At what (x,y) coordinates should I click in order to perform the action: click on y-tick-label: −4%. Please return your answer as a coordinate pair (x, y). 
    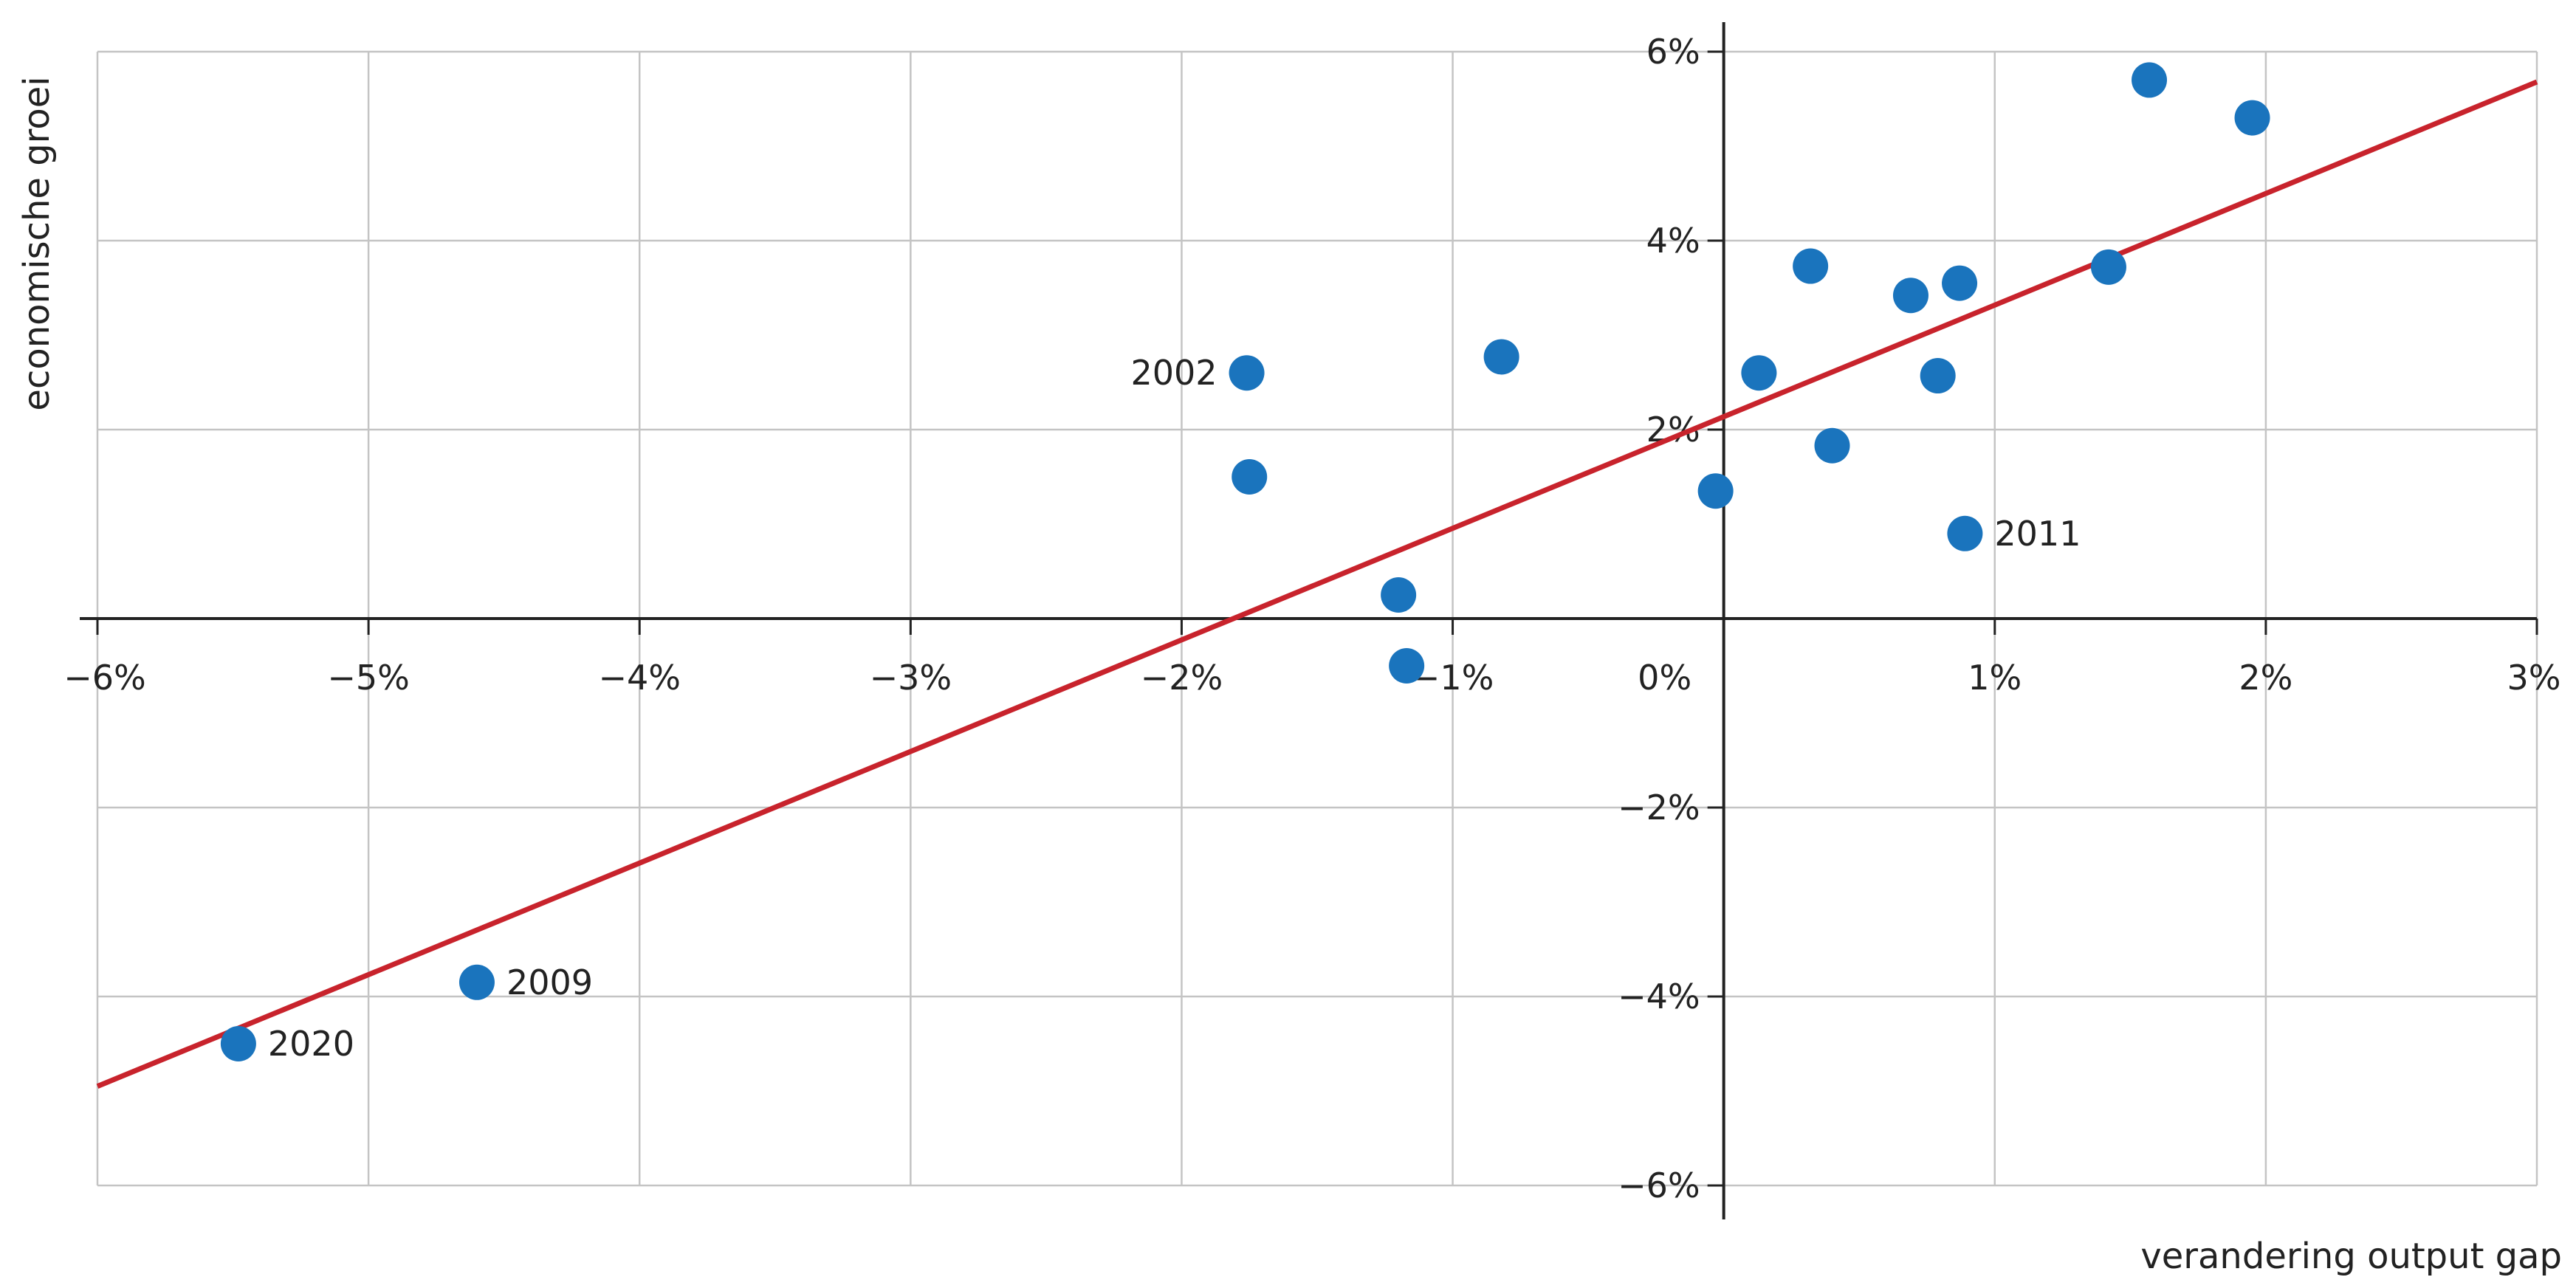
    Looking at the image, I should click on (1659, 996).